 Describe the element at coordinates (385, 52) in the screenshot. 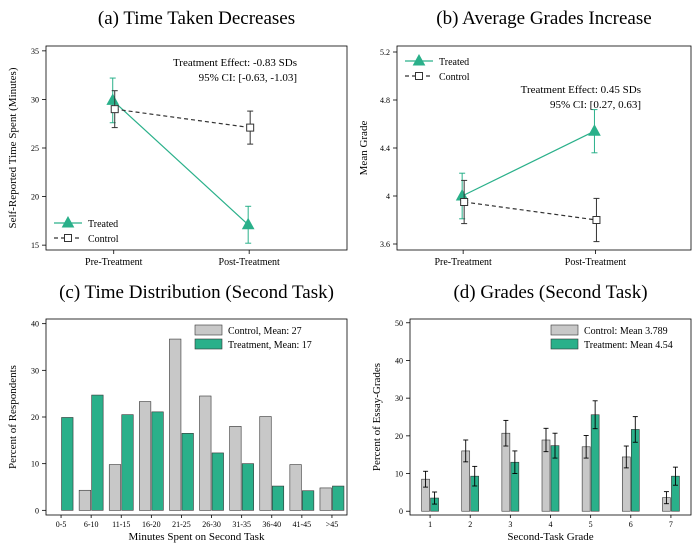

I see `y-tick-label: 5.2` at that location.